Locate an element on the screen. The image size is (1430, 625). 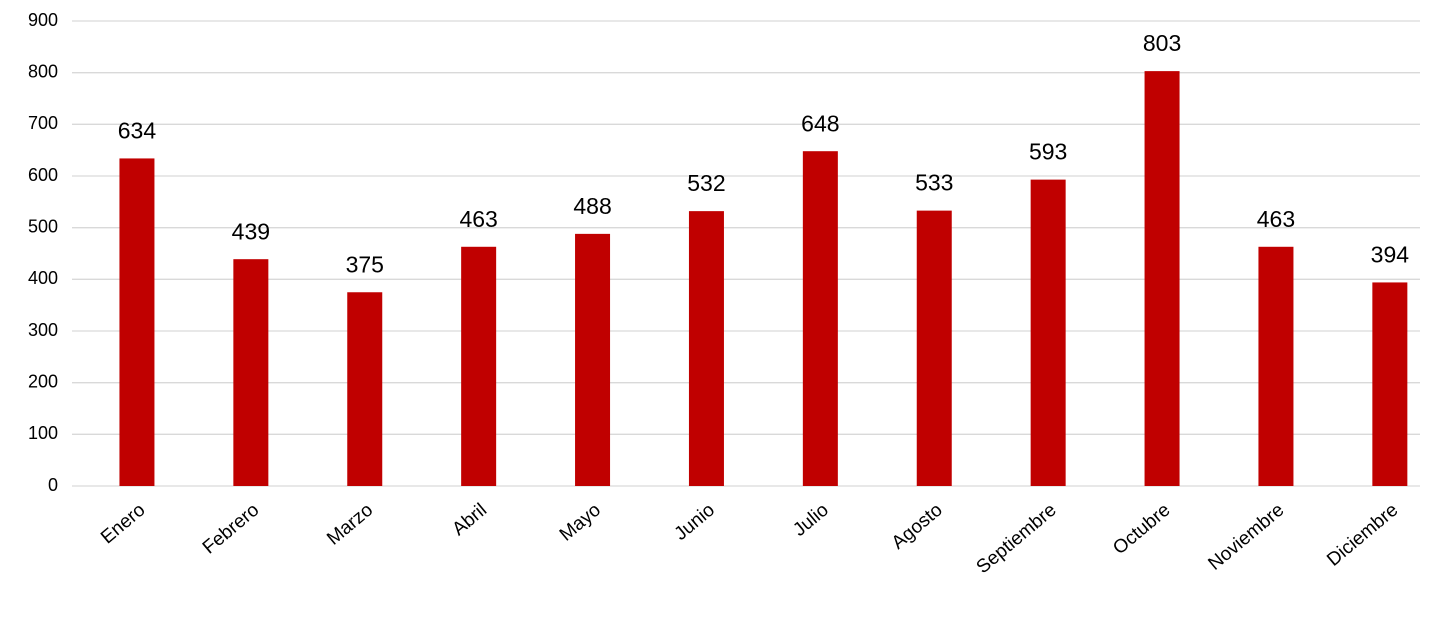
x-tick-label: Marzo is located at coordinates (350, 525).